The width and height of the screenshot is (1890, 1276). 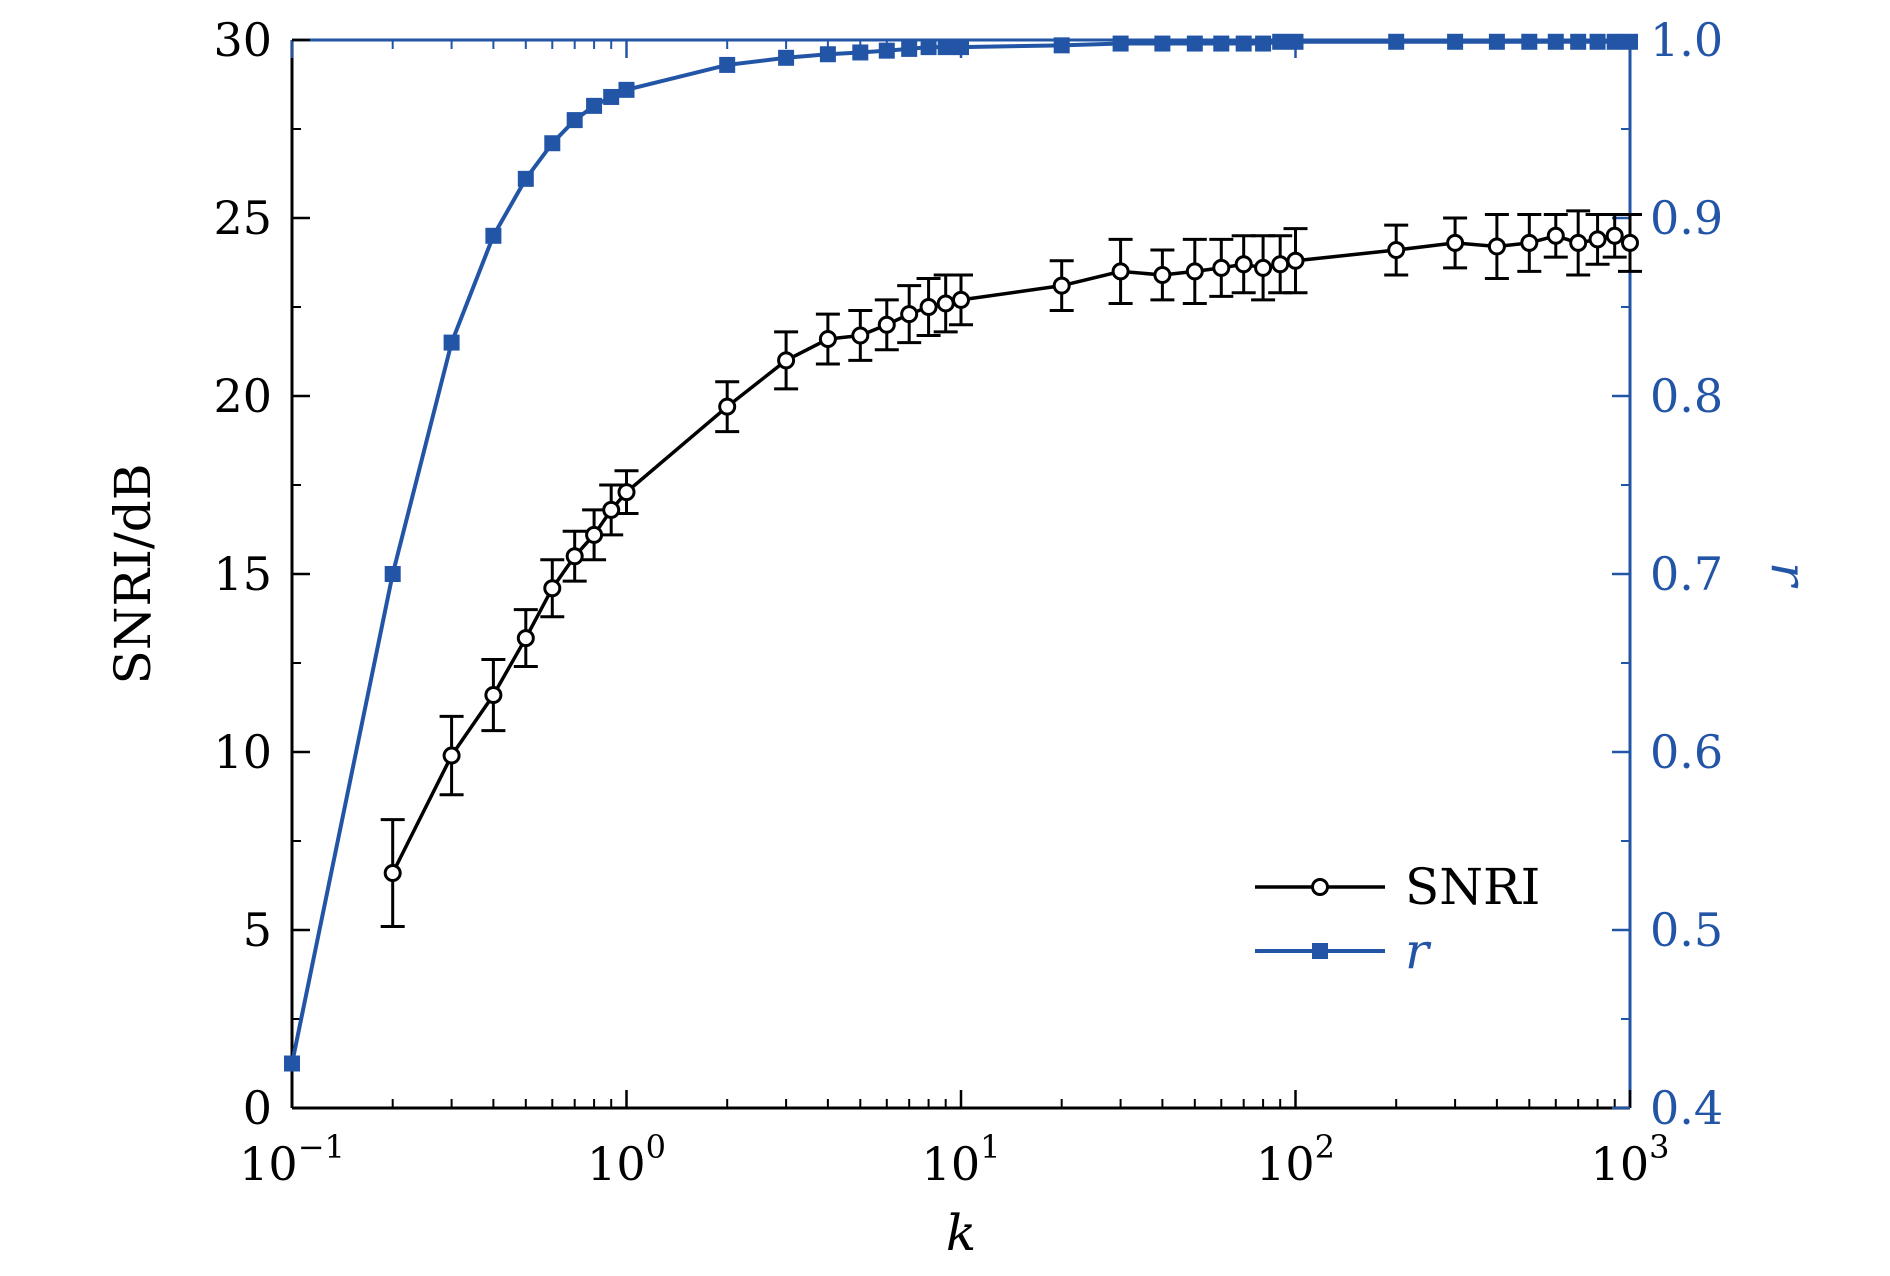 I want to click on right-y-tick-label: 0.8, so click(x=1686, y=396).